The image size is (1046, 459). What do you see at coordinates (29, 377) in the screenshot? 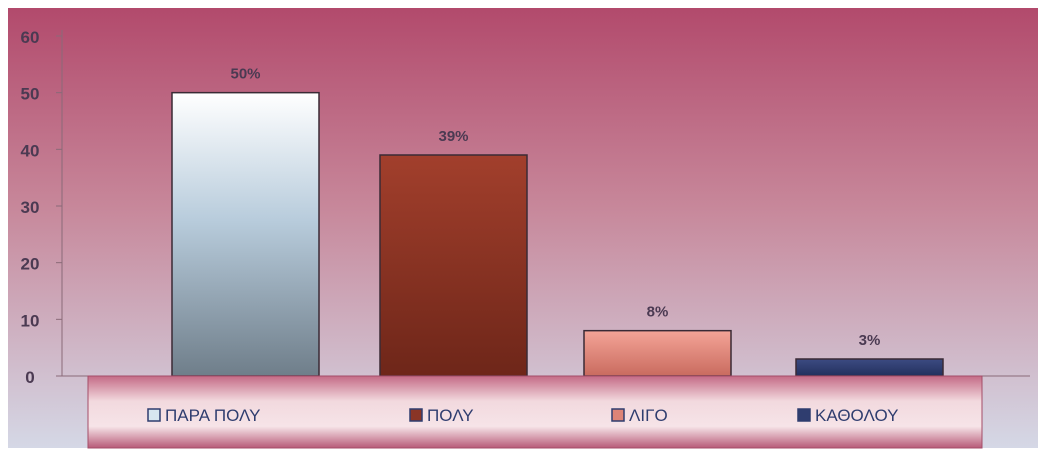
I see `y-tick-label: 0` at bounding box center [29, 377].